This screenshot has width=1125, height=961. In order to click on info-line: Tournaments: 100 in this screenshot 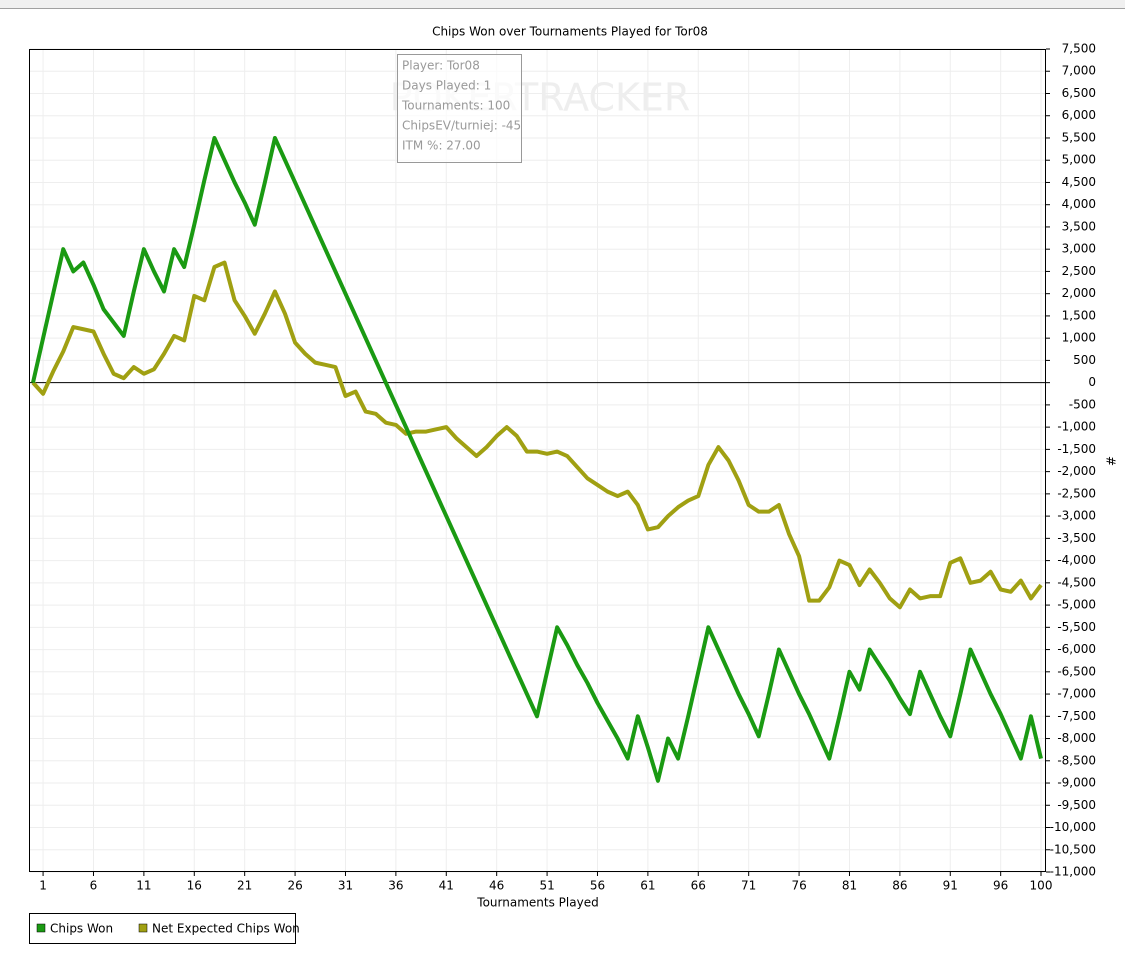, I will do `click(455, 106)`.